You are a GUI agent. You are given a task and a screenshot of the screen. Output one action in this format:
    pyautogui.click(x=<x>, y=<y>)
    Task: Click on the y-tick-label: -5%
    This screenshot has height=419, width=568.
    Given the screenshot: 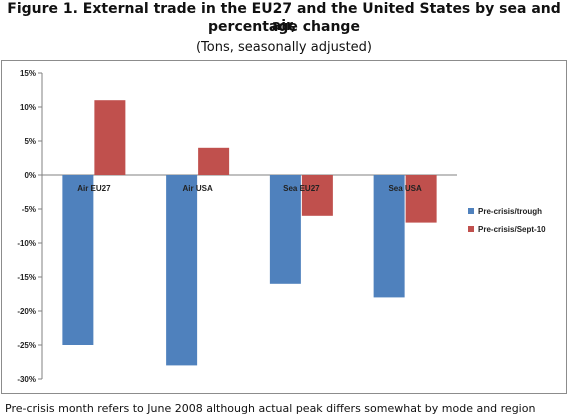 What is the action you would take?
    pyautogui.click(x=29, y=209)
    